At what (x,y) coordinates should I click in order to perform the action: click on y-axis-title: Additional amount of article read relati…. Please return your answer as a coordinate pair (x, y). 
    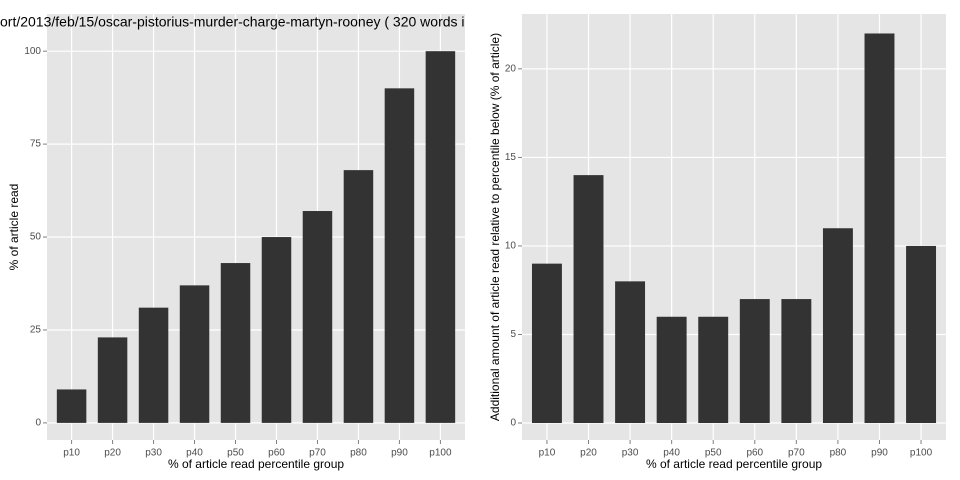
    Looking at the image, I should click on (495, 227).